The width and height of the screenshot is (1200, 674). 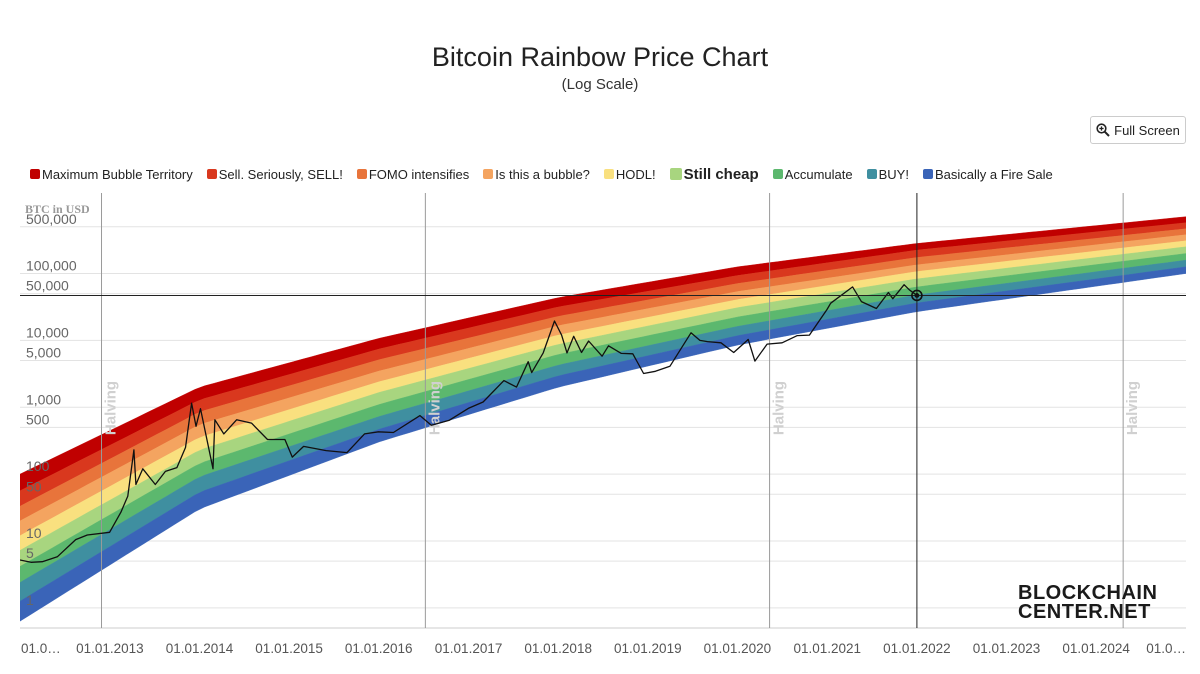 I want to click on fullscreen-button: Full Screen, so click(x=1138, y=130).